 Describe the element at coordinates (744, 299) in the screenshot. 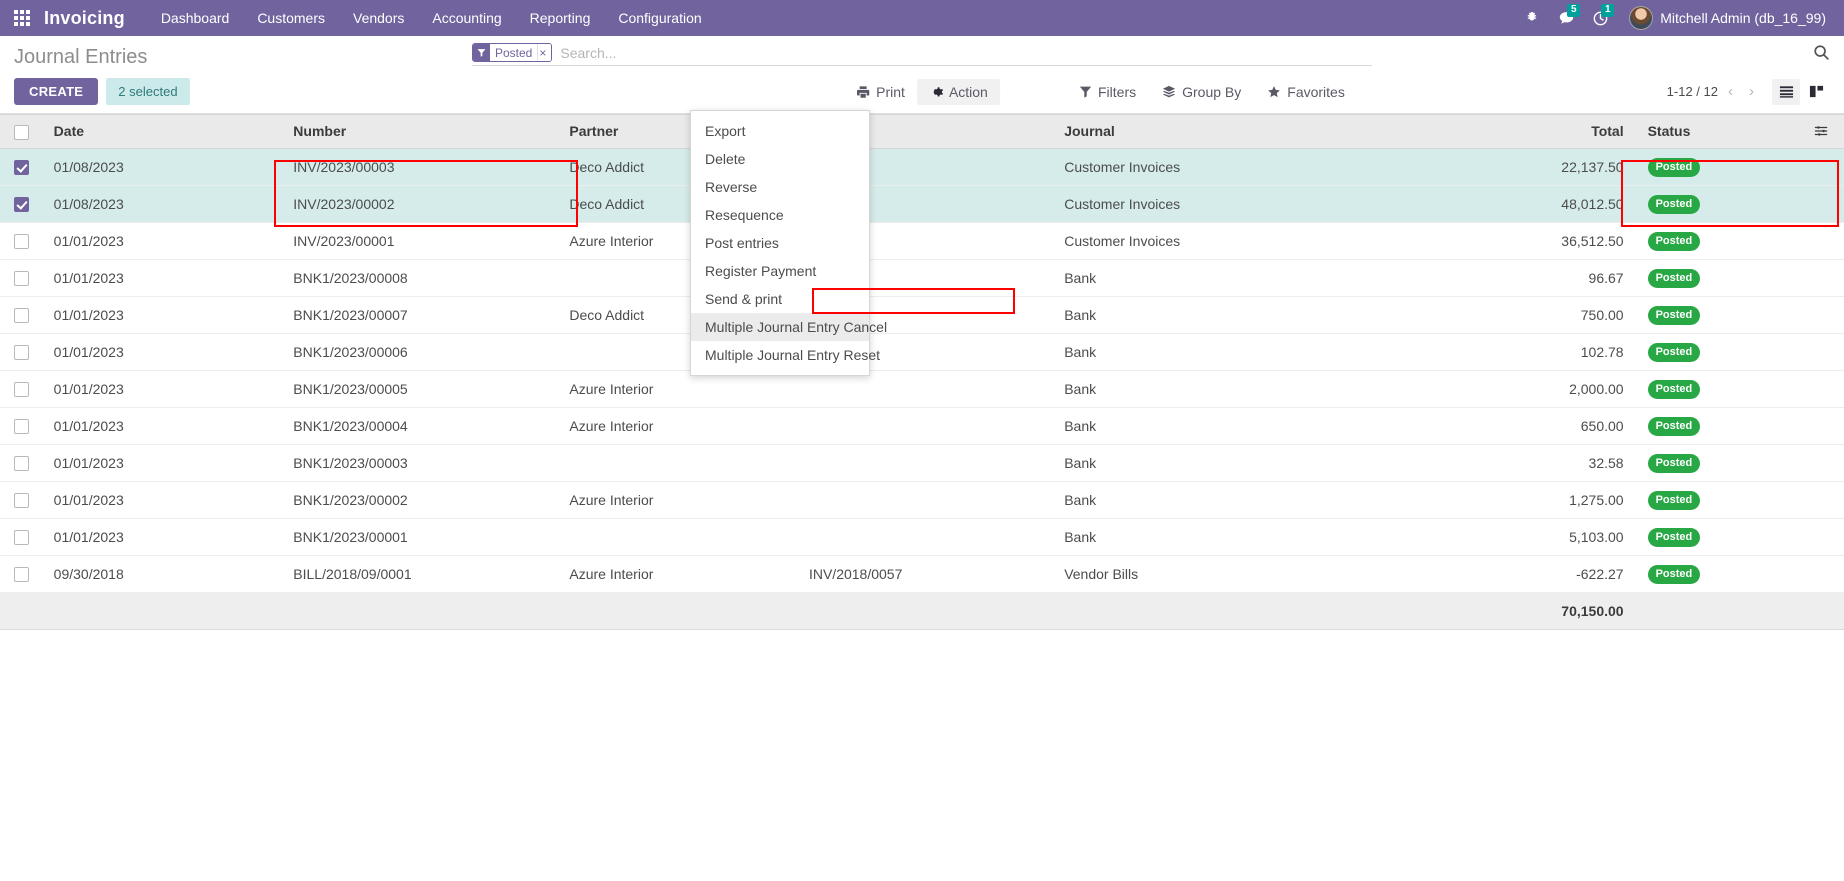

I see `action-menu-item: Send & print` at that location.